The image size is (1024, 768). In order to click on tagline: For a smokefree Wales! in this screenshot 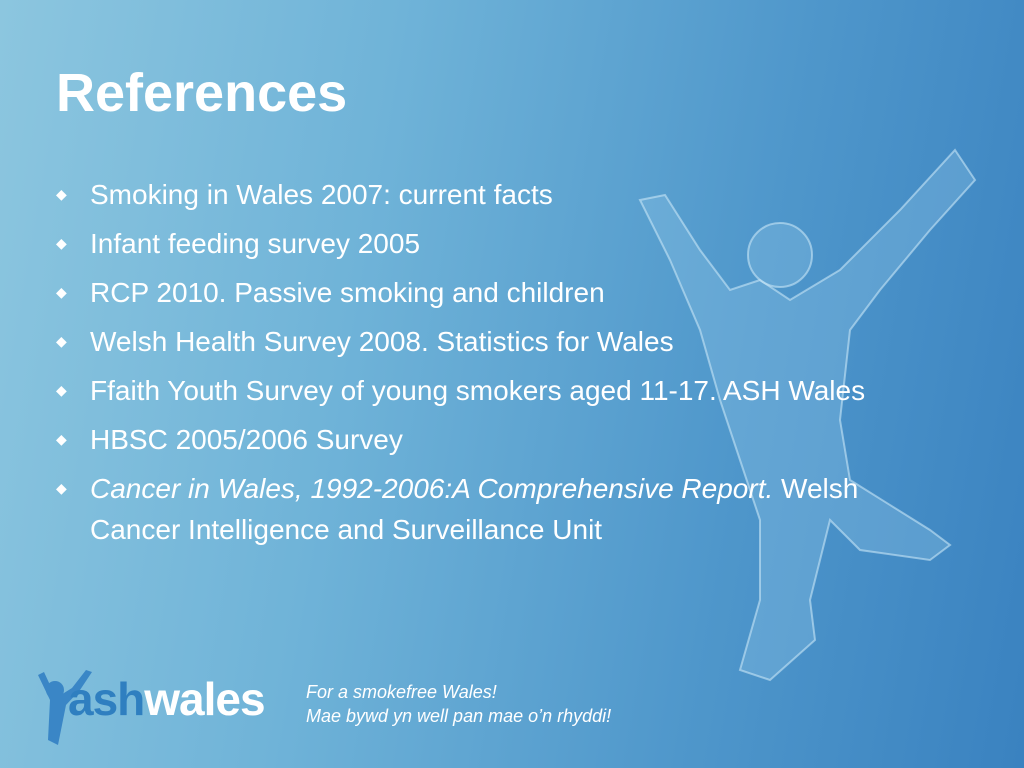, I will do `click(401, 692)`.